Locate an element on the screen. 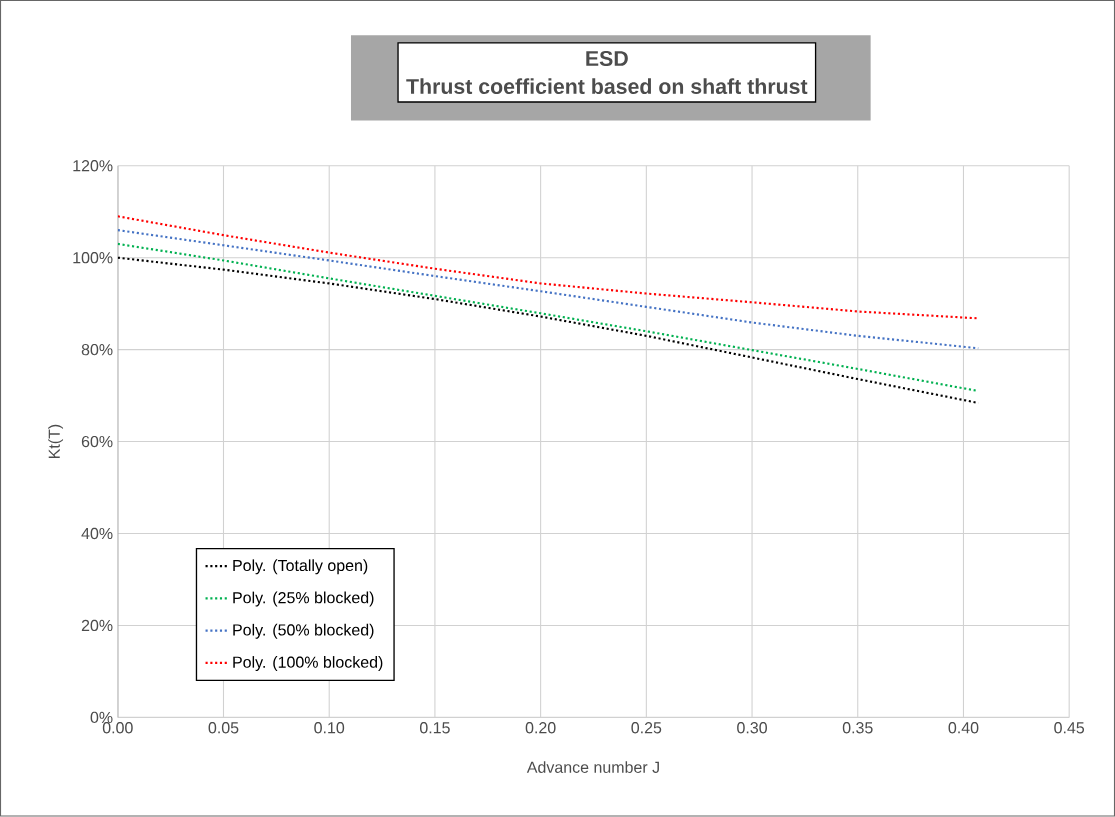 This screenshot has height=817, width=1115. legend-label: Poly. (50% blocked) is located at coordinates (303, 631).